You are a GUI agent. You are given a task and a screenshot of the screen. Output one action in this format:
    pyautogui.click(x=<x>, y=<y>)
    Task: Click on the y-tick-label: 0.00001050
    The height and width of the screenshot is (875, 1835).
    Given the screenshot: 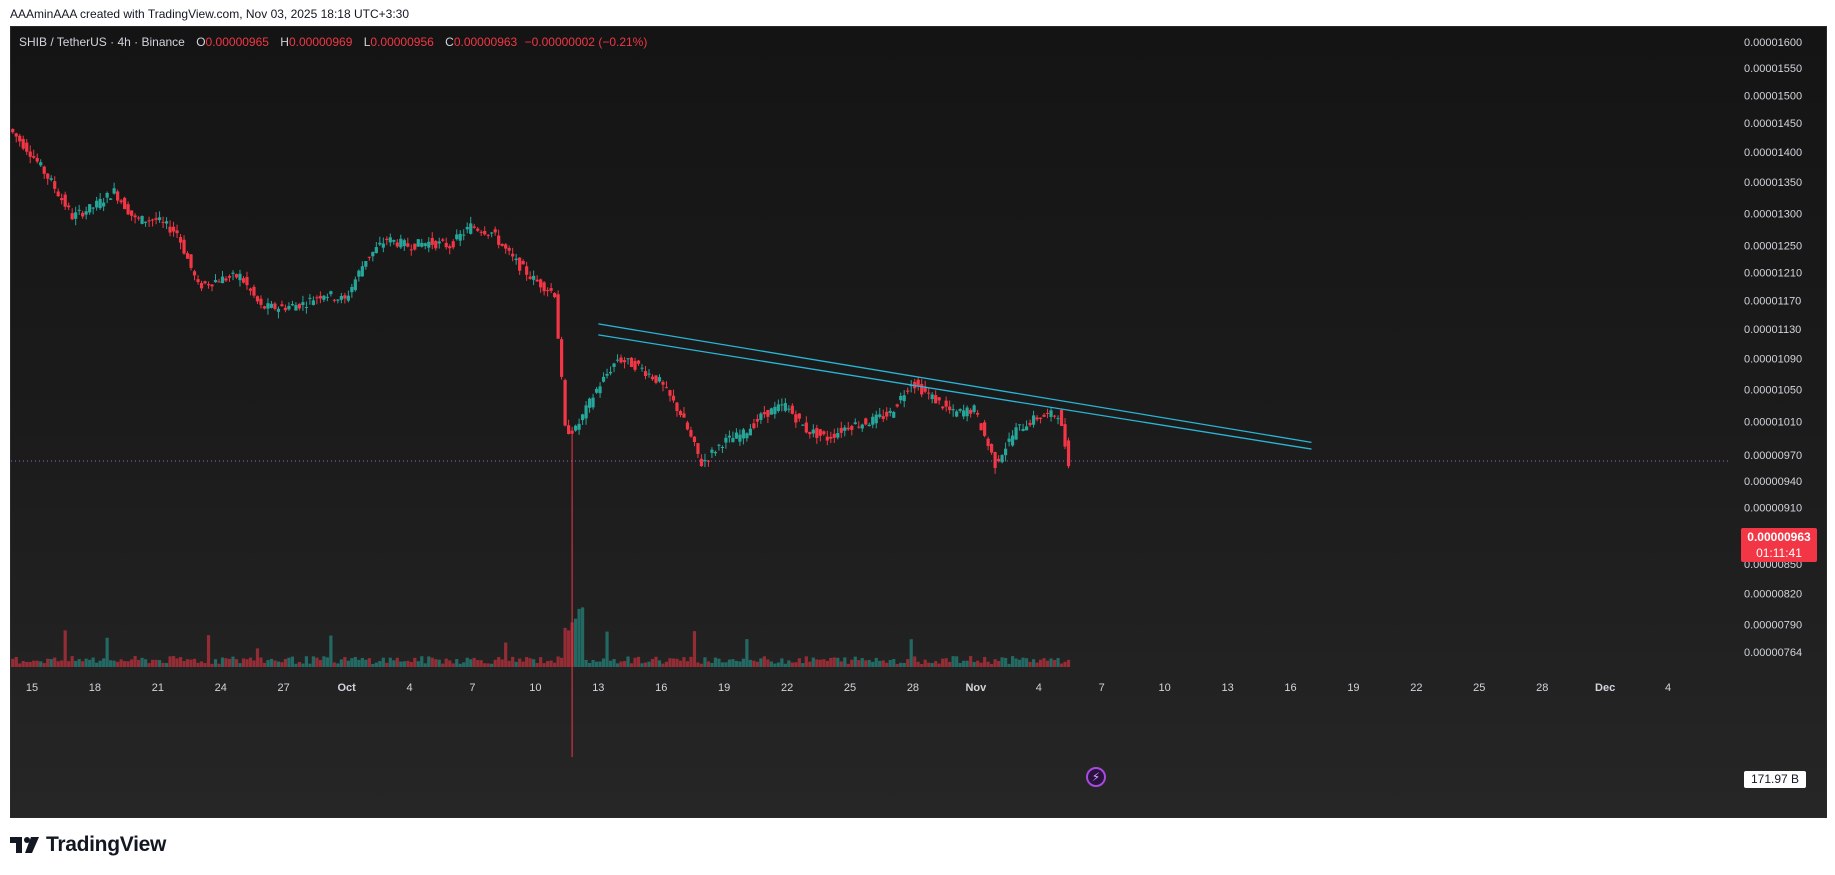 What is the action you would take?
    pyautogui.click(x=1773, y=391)
    